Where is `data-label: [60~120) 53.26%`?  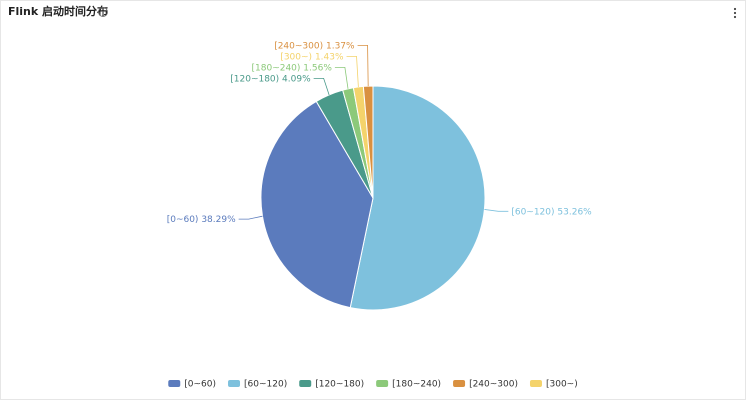
data-label: [60~120) 53.26% is located at coordinates (551, 212).